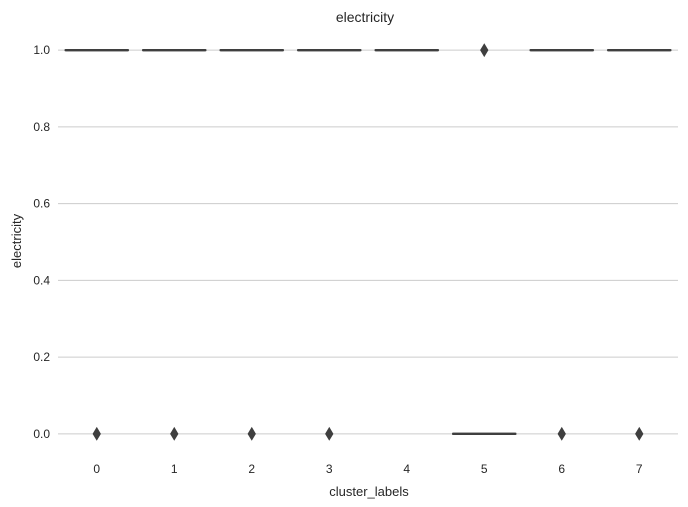 The height and width of the screenshot is (507, 688). I want to click on x-tick-label-1: 1, so click(174, 469).